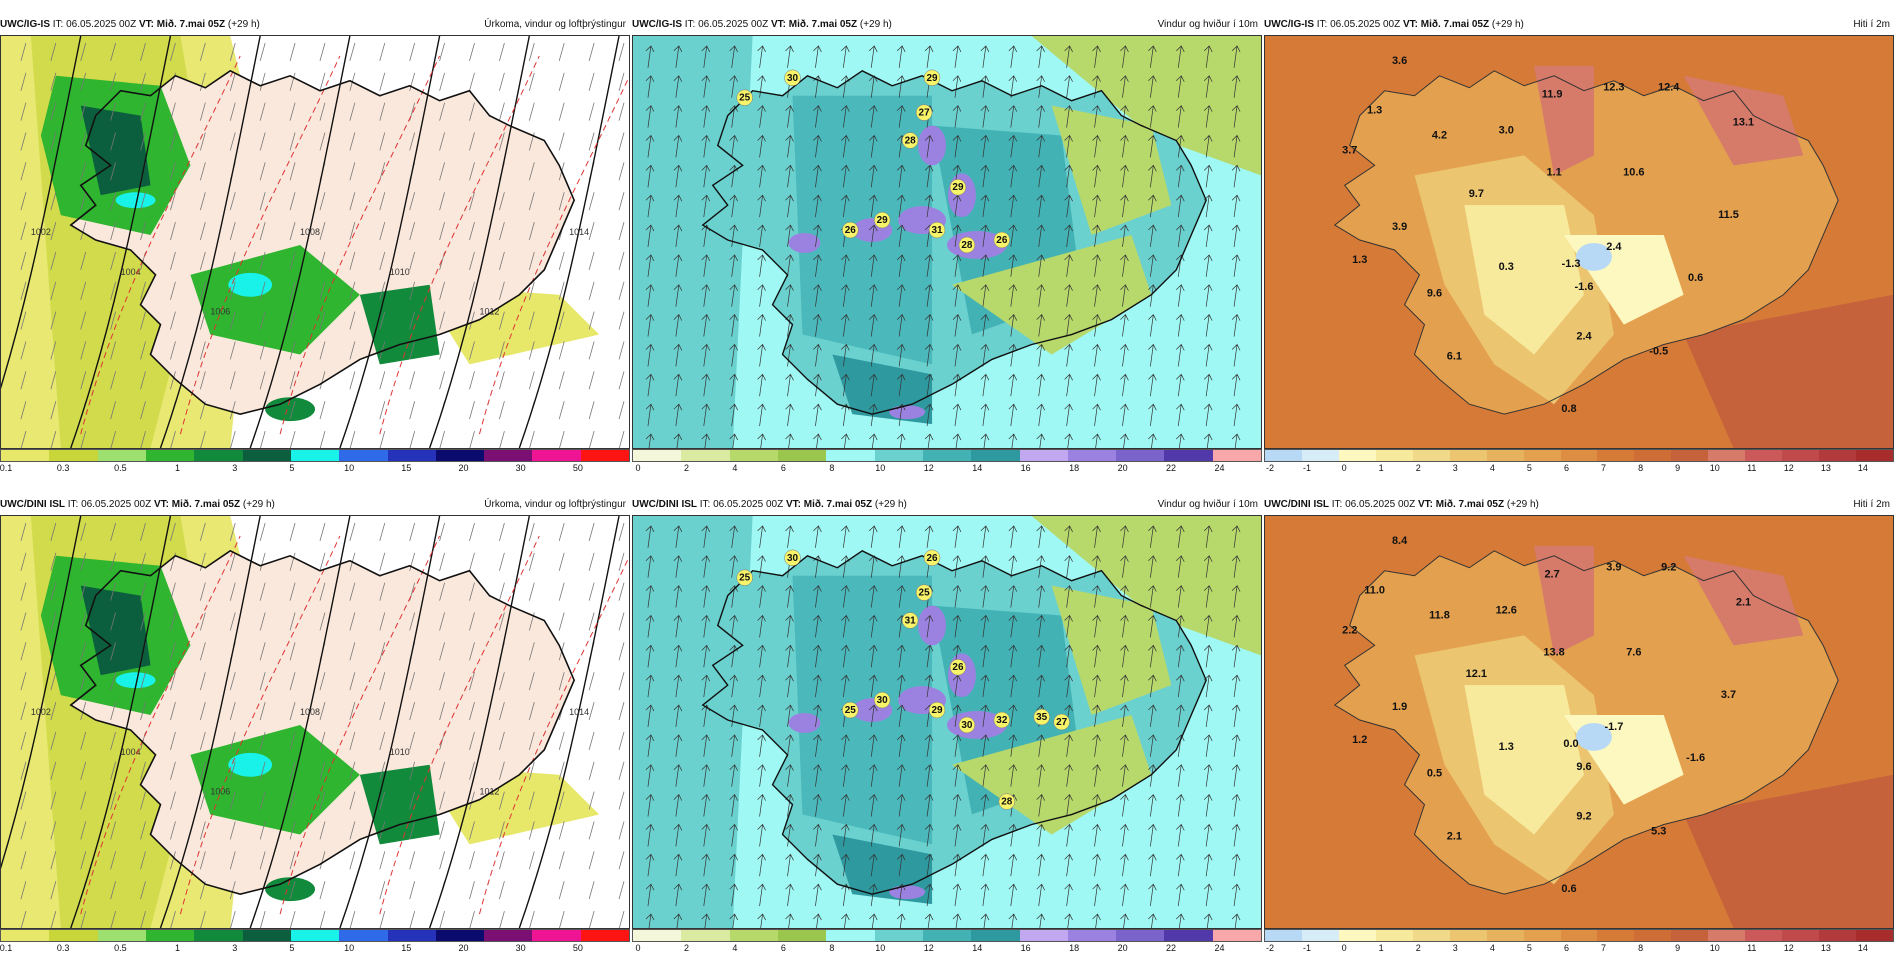 The width and height of the screenshot is (1900, 955). Describe the element at coordinates (832, 468) in the screenshot. I see `legend-tick-label: 8` at that location.